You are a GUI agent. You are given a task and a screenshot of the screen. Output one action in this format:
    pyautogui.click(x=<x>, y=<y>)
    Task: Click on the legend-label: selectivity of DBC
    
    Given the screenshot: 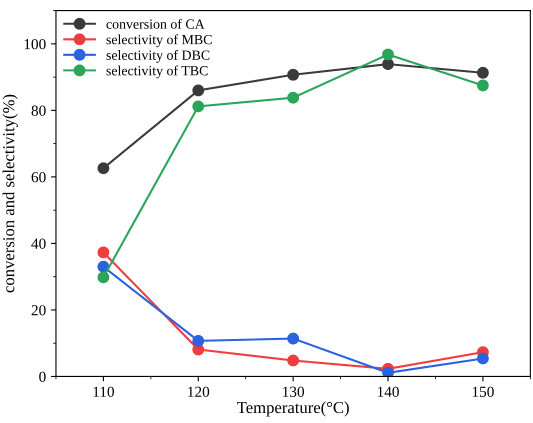 What is the action you would take?
    pyautogui.click(x=158, y=56)
    